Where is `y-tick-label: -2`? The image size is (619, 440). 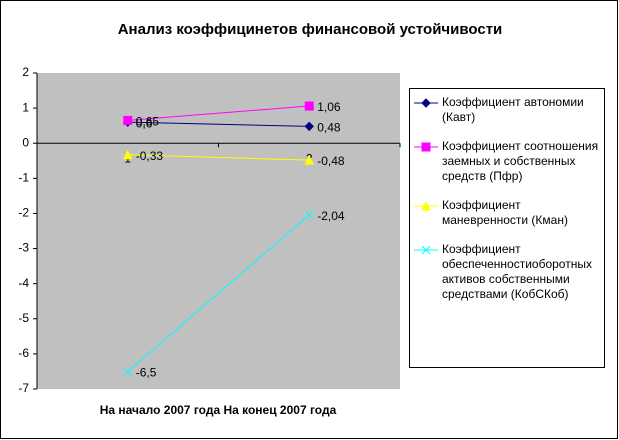 y-tick-label: -2 is located at coordinates (23, 213).